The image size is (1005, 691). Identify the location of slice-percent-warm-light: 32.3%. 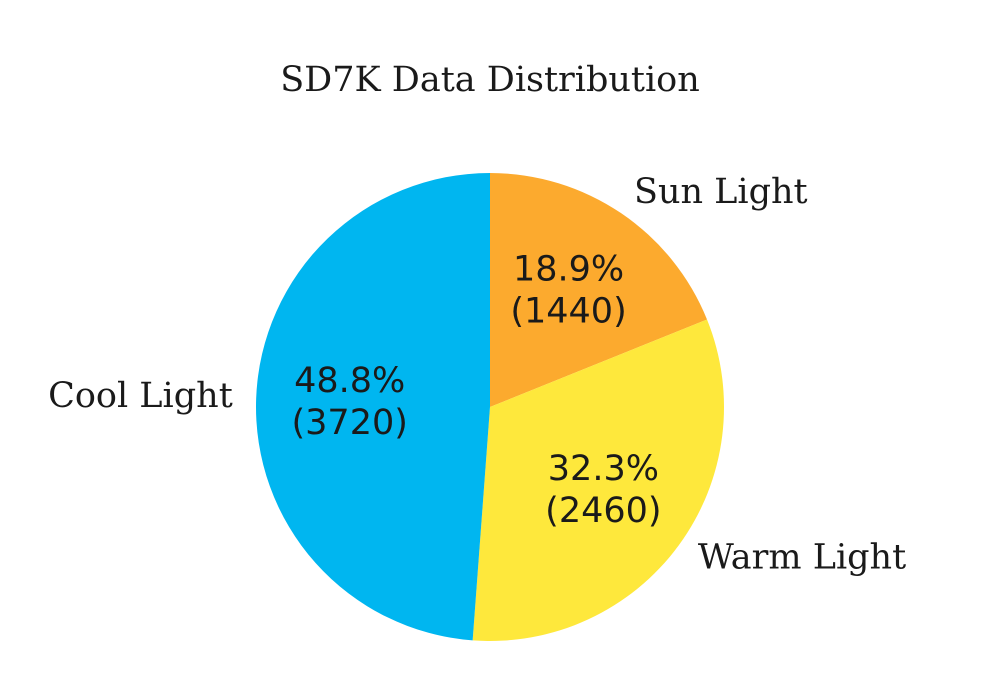
(603, 469).